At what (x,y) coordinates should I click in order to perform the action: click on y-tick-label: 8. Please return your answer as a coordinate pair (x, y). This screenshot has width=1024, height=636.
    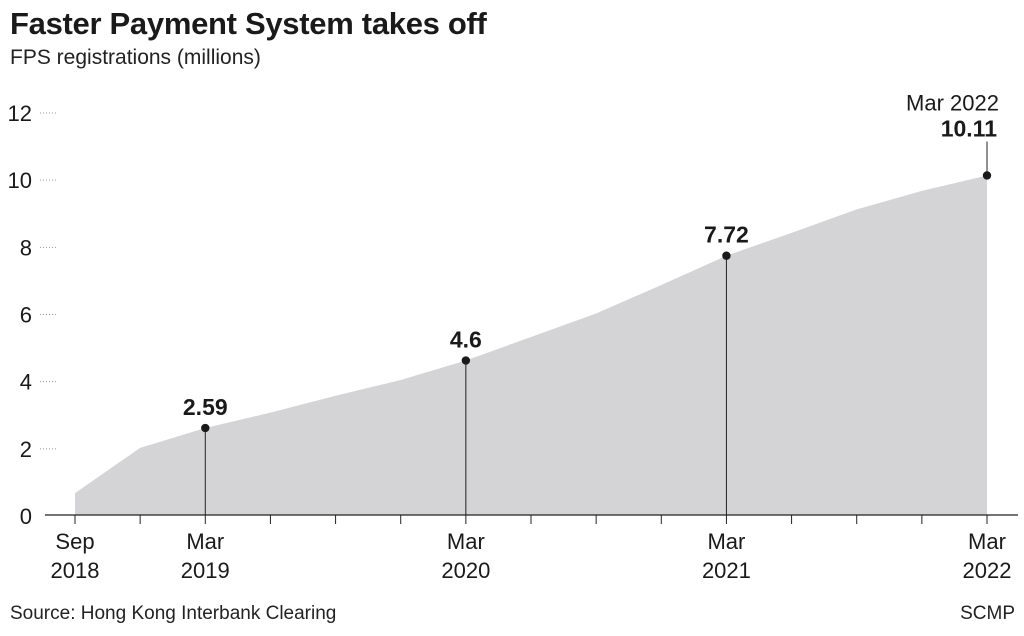
    Looking at the image, I should click on (26, 247).